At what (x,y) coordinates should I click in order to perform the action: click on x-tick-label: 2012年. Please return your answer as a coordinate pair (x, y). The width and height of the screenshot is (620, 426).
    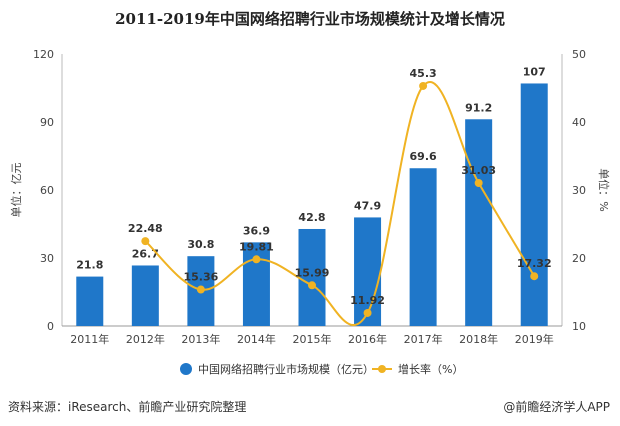
    Looking at the image, I should click on (145, 339).